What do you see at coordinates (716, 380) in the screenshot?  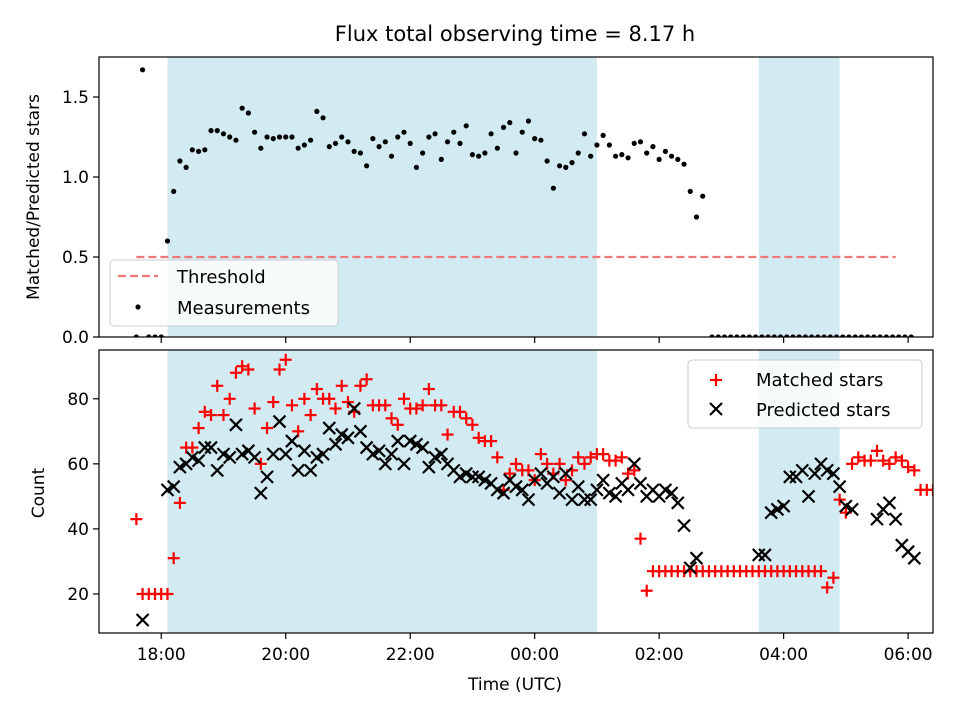 I see `legend-matched-swatch` at bounding box center [716, 380].